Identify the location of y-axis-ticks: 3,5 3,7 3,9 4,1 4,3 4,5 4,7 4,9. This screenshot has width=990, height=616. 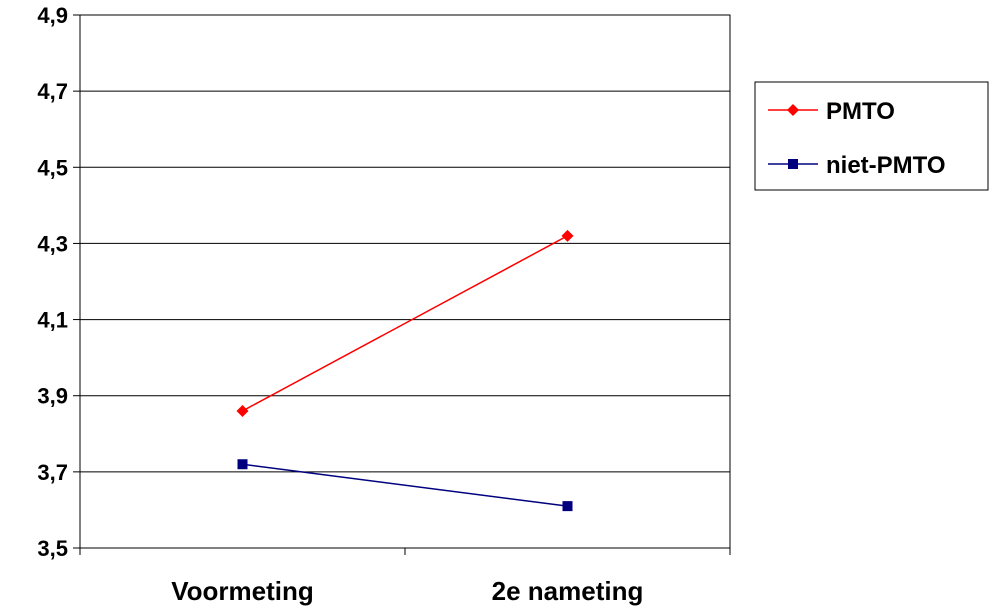
(58, 282).